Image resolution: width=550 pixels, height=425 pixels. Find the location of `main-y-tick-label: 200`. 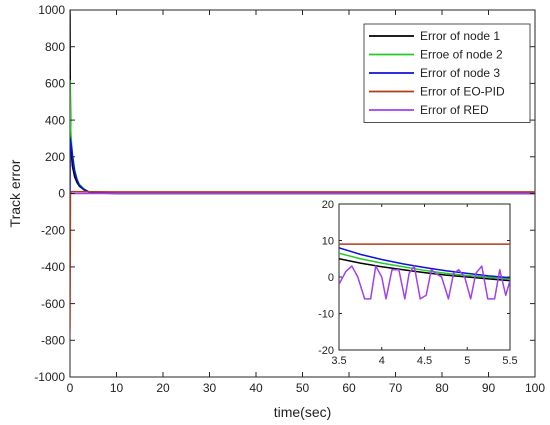

main-y-tick-label: 200 is located at coordinates (55, 157).